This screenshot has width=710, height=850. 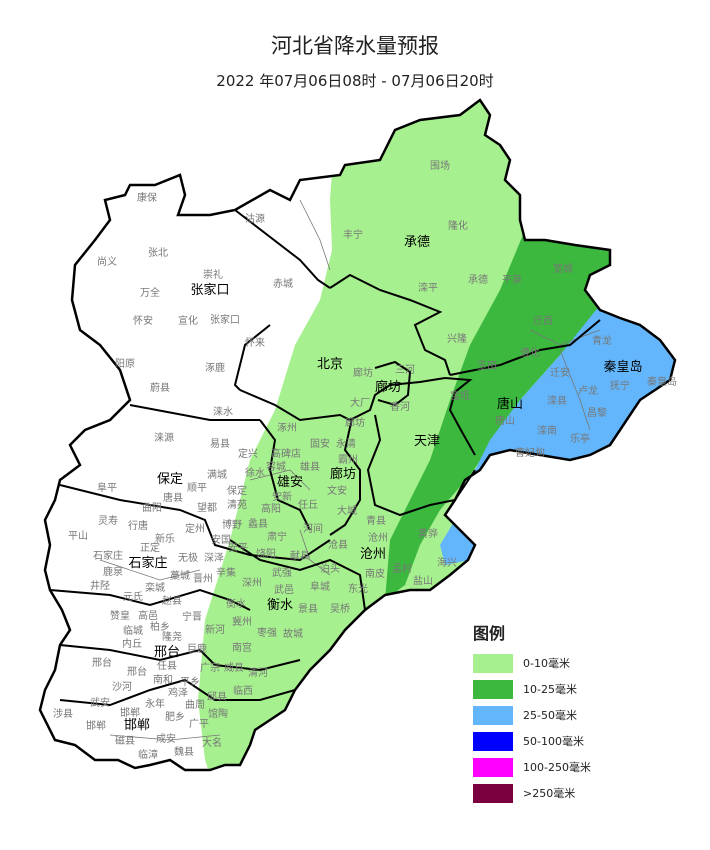 What do you see at coordinates (215, 367) in the screenshot?
I see `county-label: 涿鹿` at bounding box center [215, 367].